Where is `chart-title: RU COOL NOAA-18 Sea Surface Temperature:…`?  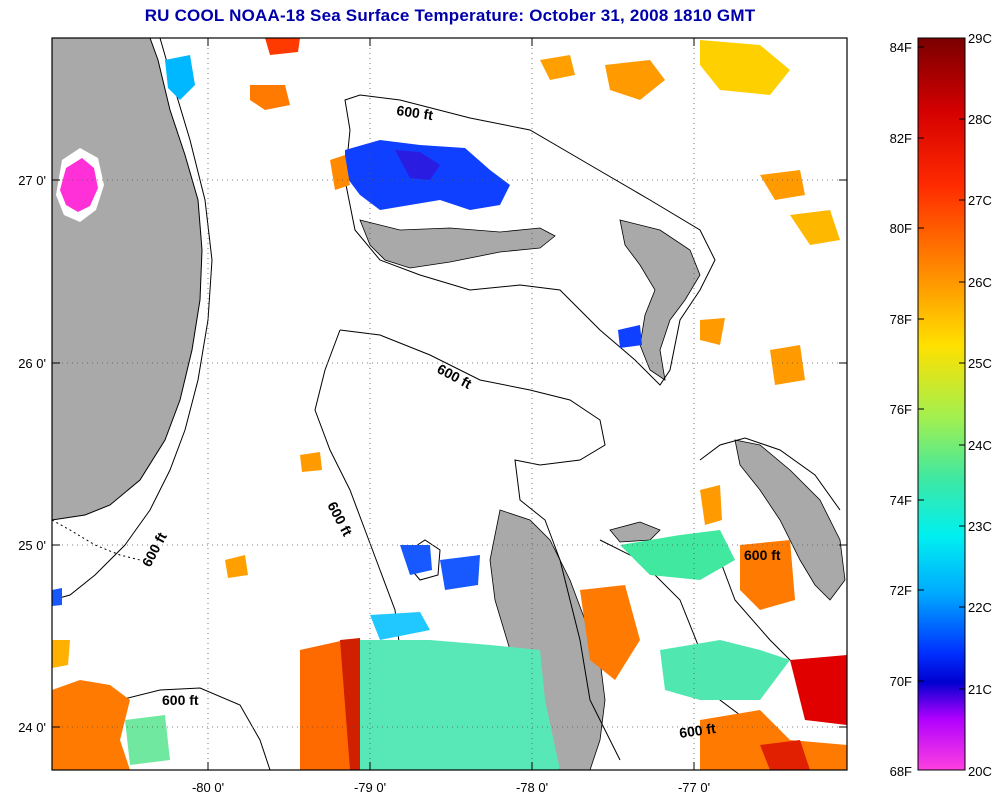
chart-title: RU COOL NOAA-18 Sea Surface Temperature:… is located at coordinates (450, 15).